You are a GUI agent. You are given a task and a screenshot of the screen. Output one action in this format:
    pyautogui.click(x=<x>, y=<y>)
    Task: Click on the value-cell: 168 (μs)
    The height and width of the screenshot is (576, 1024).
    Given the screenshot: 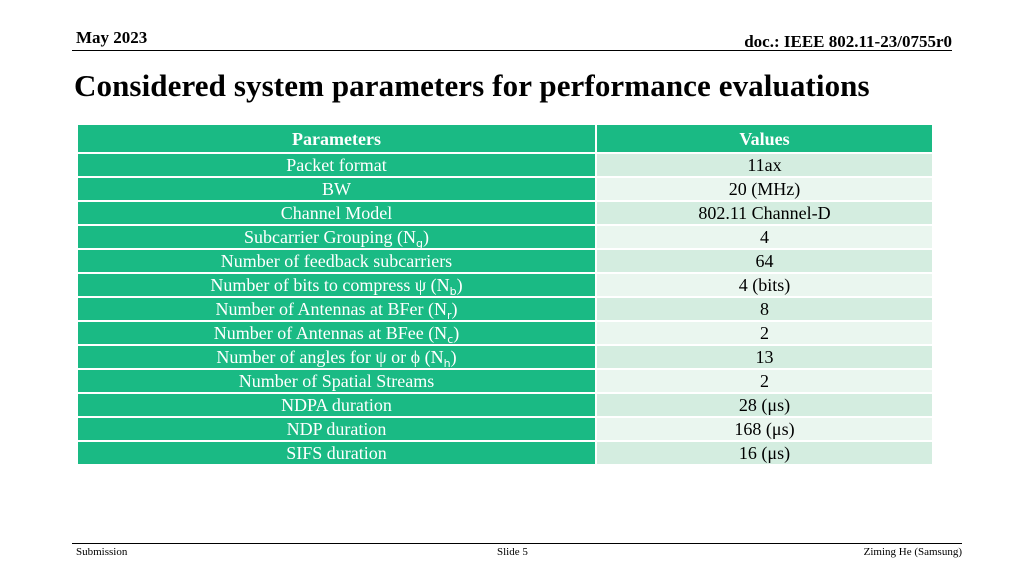 What is the action you would take?
    pyautogui.click(x=764, y=429)
    